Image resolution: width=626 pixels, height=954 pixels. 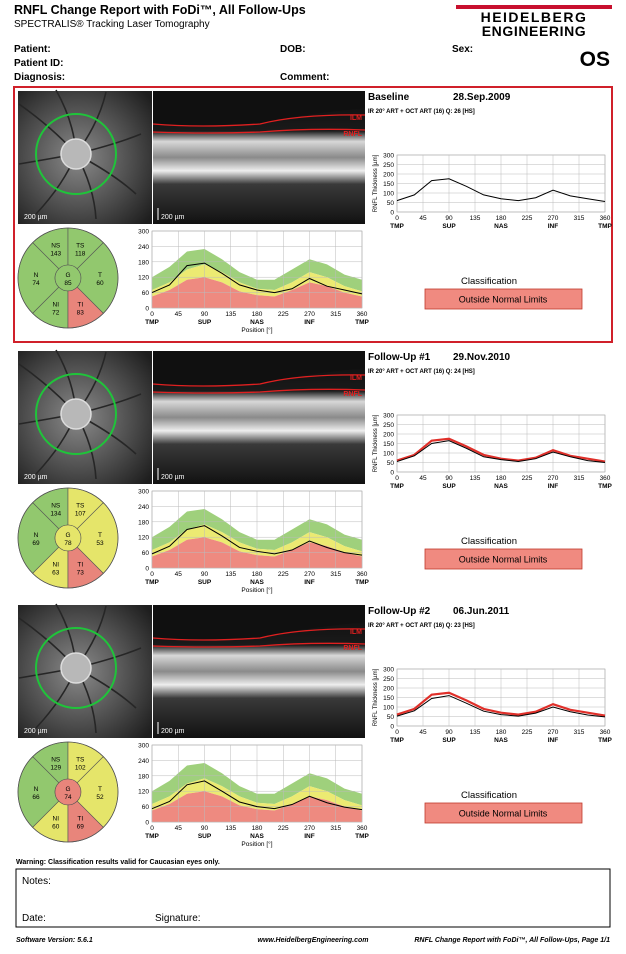 I want to click on sector-value: 83, so click(x=81, y=313).